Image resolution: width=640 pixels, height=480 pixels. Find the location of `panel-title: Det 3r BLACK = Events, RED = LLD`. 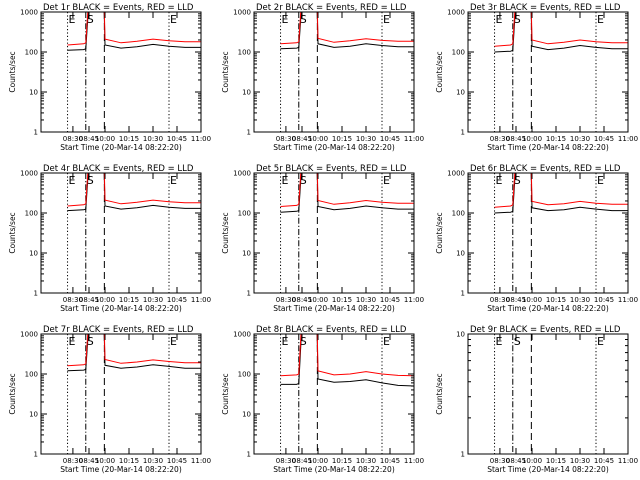

panel-title: Det 3r BLACK = Events, RED = LLD is located at coordinates (545, 8).